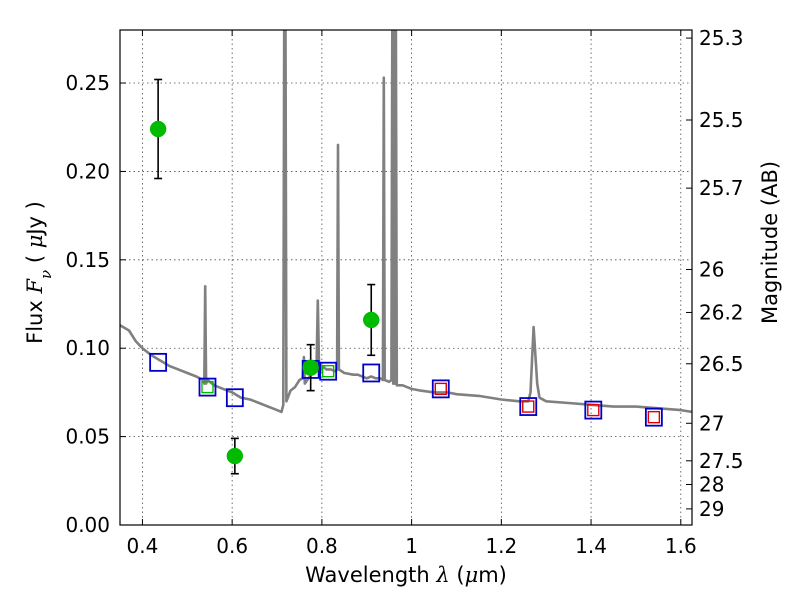  I want to click on y2-tick-label: 27.5, so click(721, 461).